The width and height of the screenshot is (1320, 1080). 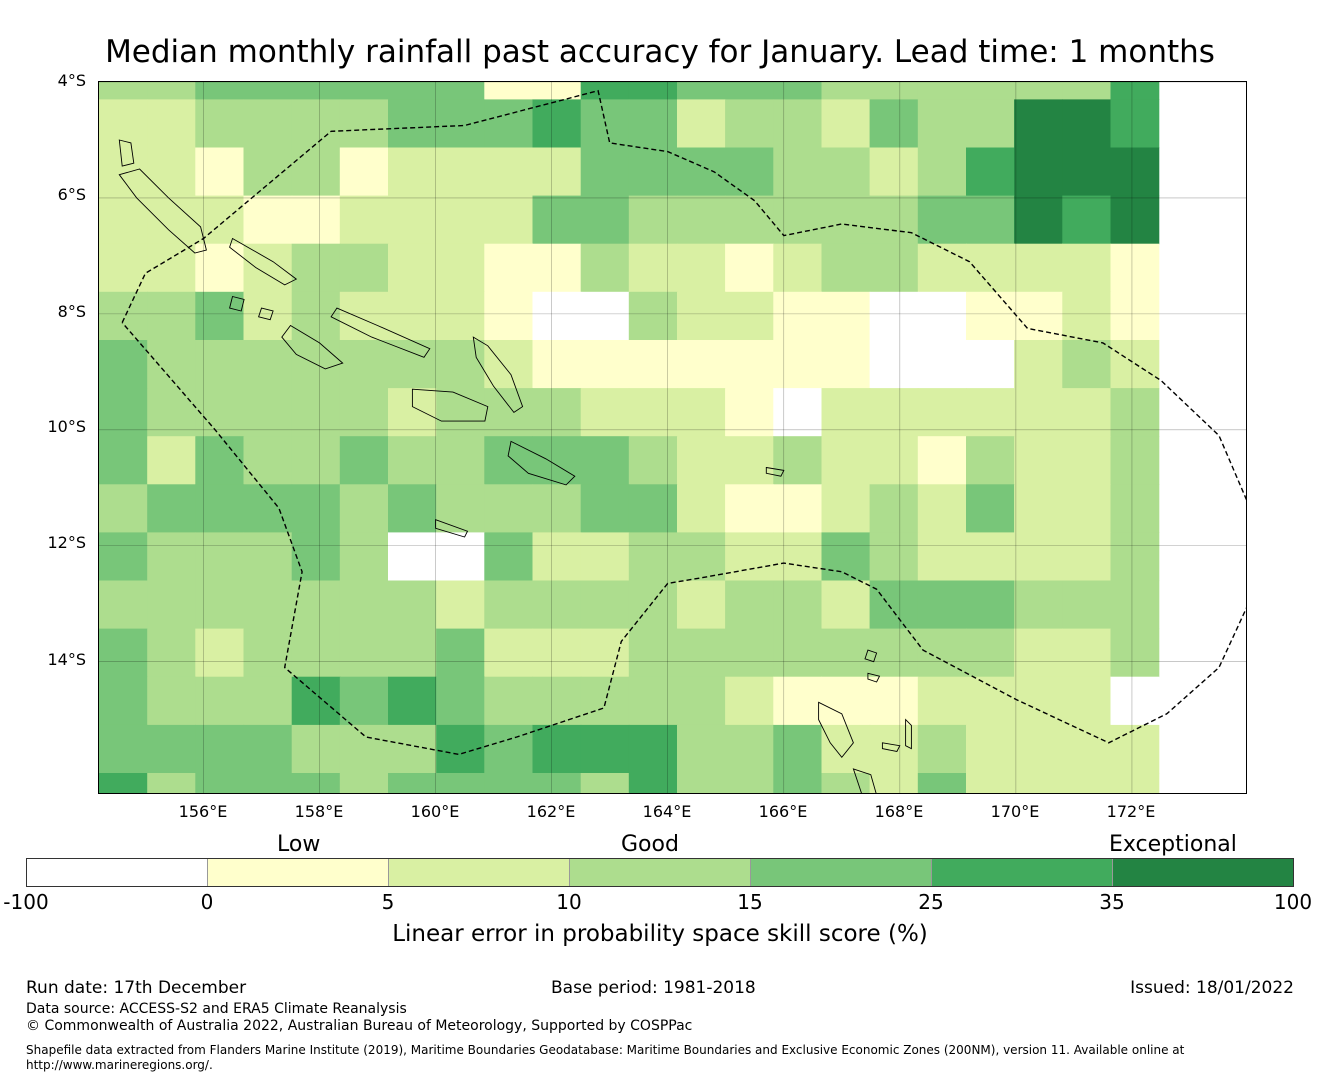 What do you see at coordinates (136, 988) in the screenshot?
I see `run-date: Run date: 17th December` at bounding box center [136, 988].